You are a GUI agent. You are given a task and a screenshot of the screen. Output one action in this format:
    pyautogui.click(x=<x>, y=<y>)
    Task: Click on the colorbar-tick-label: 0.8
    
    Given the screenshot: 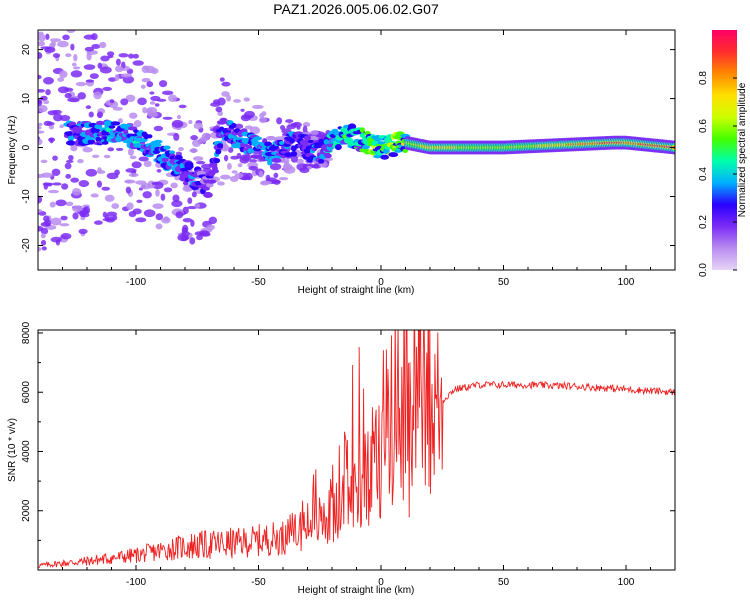 What is the action you would take?
    pyautogui.click(x=703, y=78)
    